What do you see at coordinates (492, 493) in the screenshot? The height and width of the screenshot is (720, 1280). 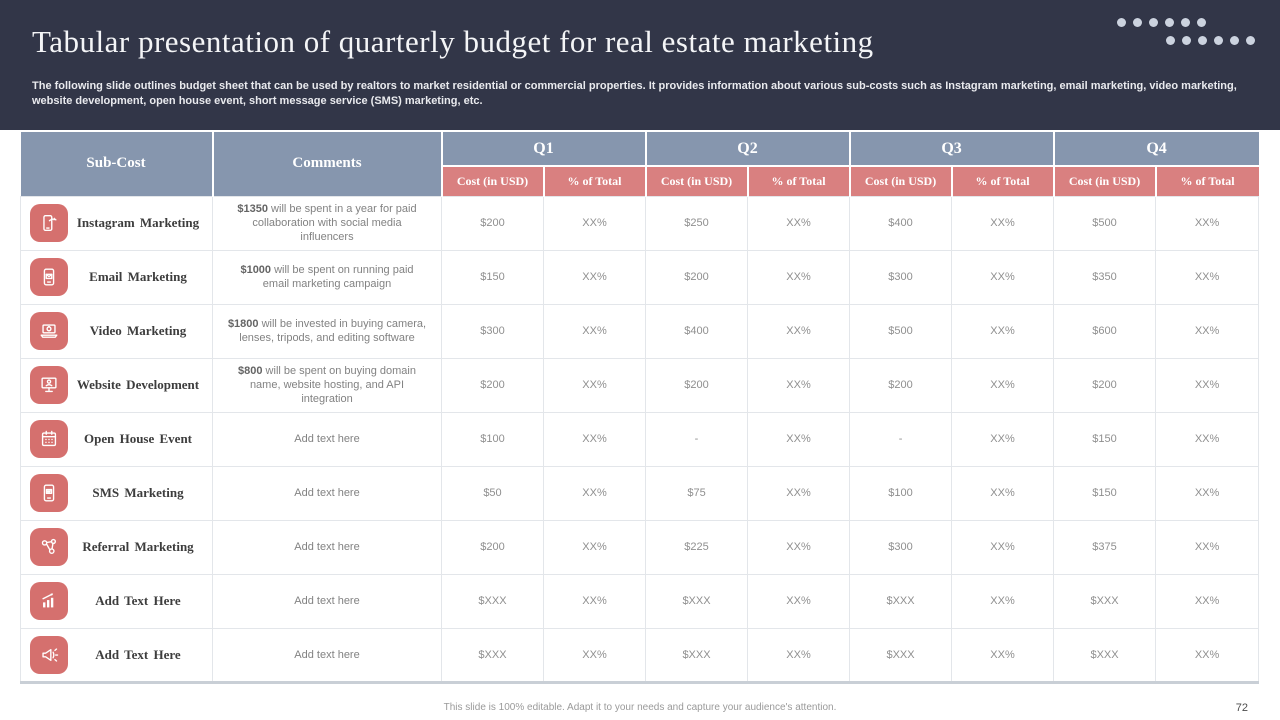 I see `value-cell: $50` at bounding box center [492, 493].